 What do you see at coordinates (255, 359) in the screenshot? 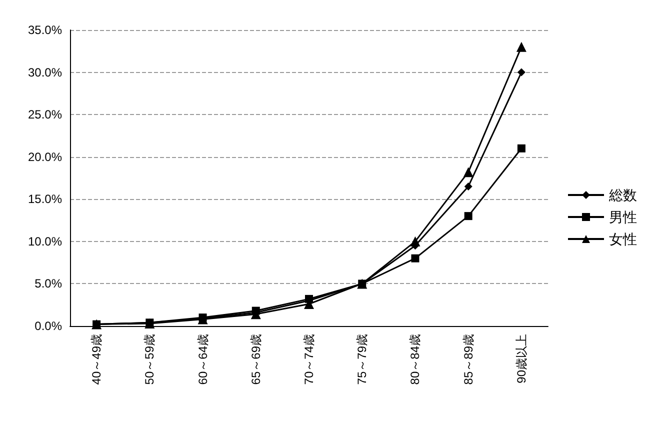
I see `x-tick-label: 65～69歳` at bounding box center [255, 359].